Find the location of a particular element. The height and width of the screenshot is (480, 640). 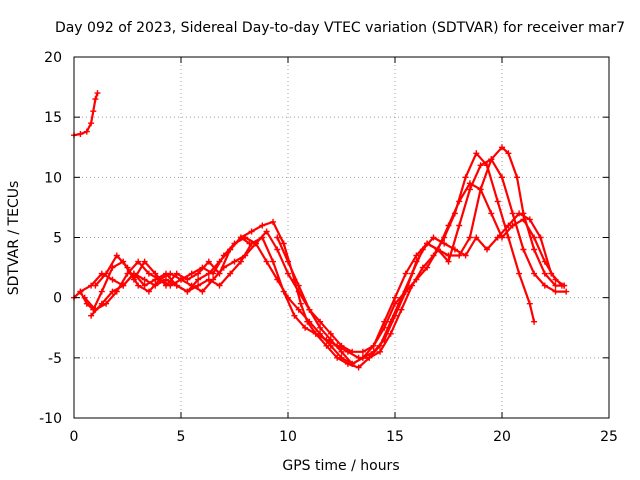

x-tick-label: 25 is located at coordinates (609, 437).